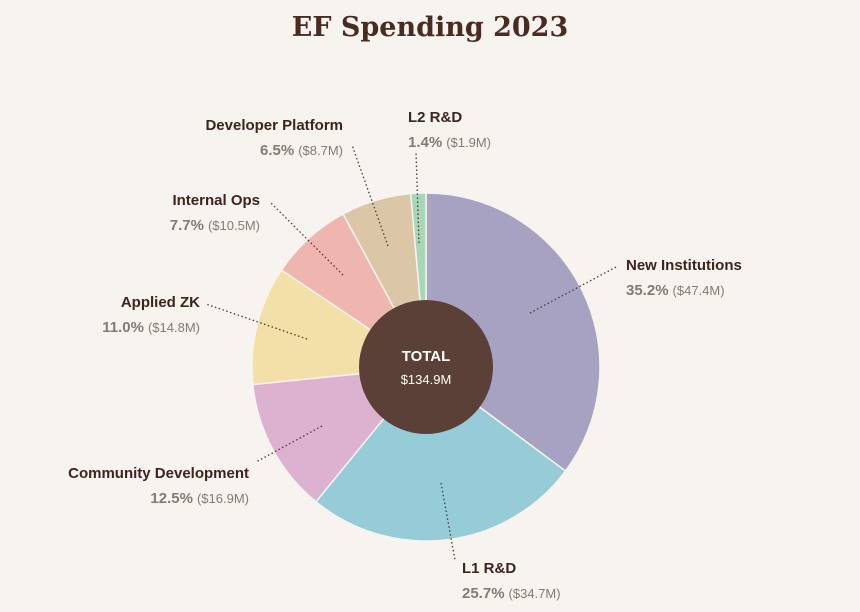 The height and width of the screenshot is (612, 860). Describe the element at coordinates (426, 379) in the screenshot. I see `total-value: $134.9M` at that location.